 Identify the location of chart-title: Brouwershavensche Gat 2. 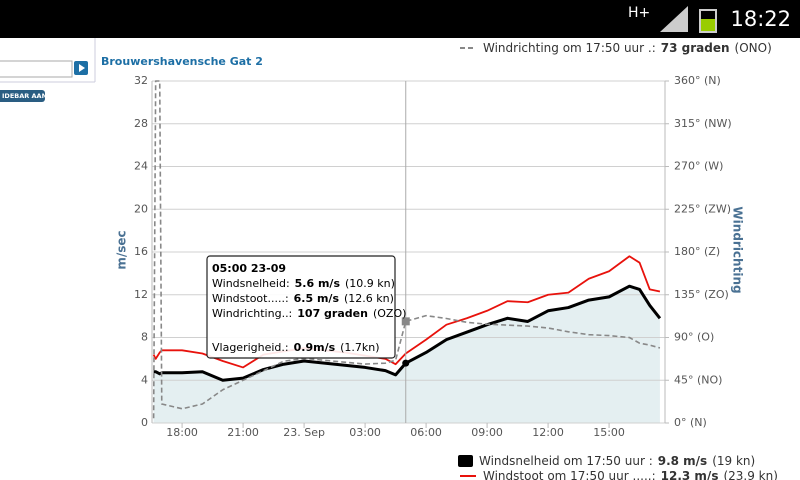
(182, 61).